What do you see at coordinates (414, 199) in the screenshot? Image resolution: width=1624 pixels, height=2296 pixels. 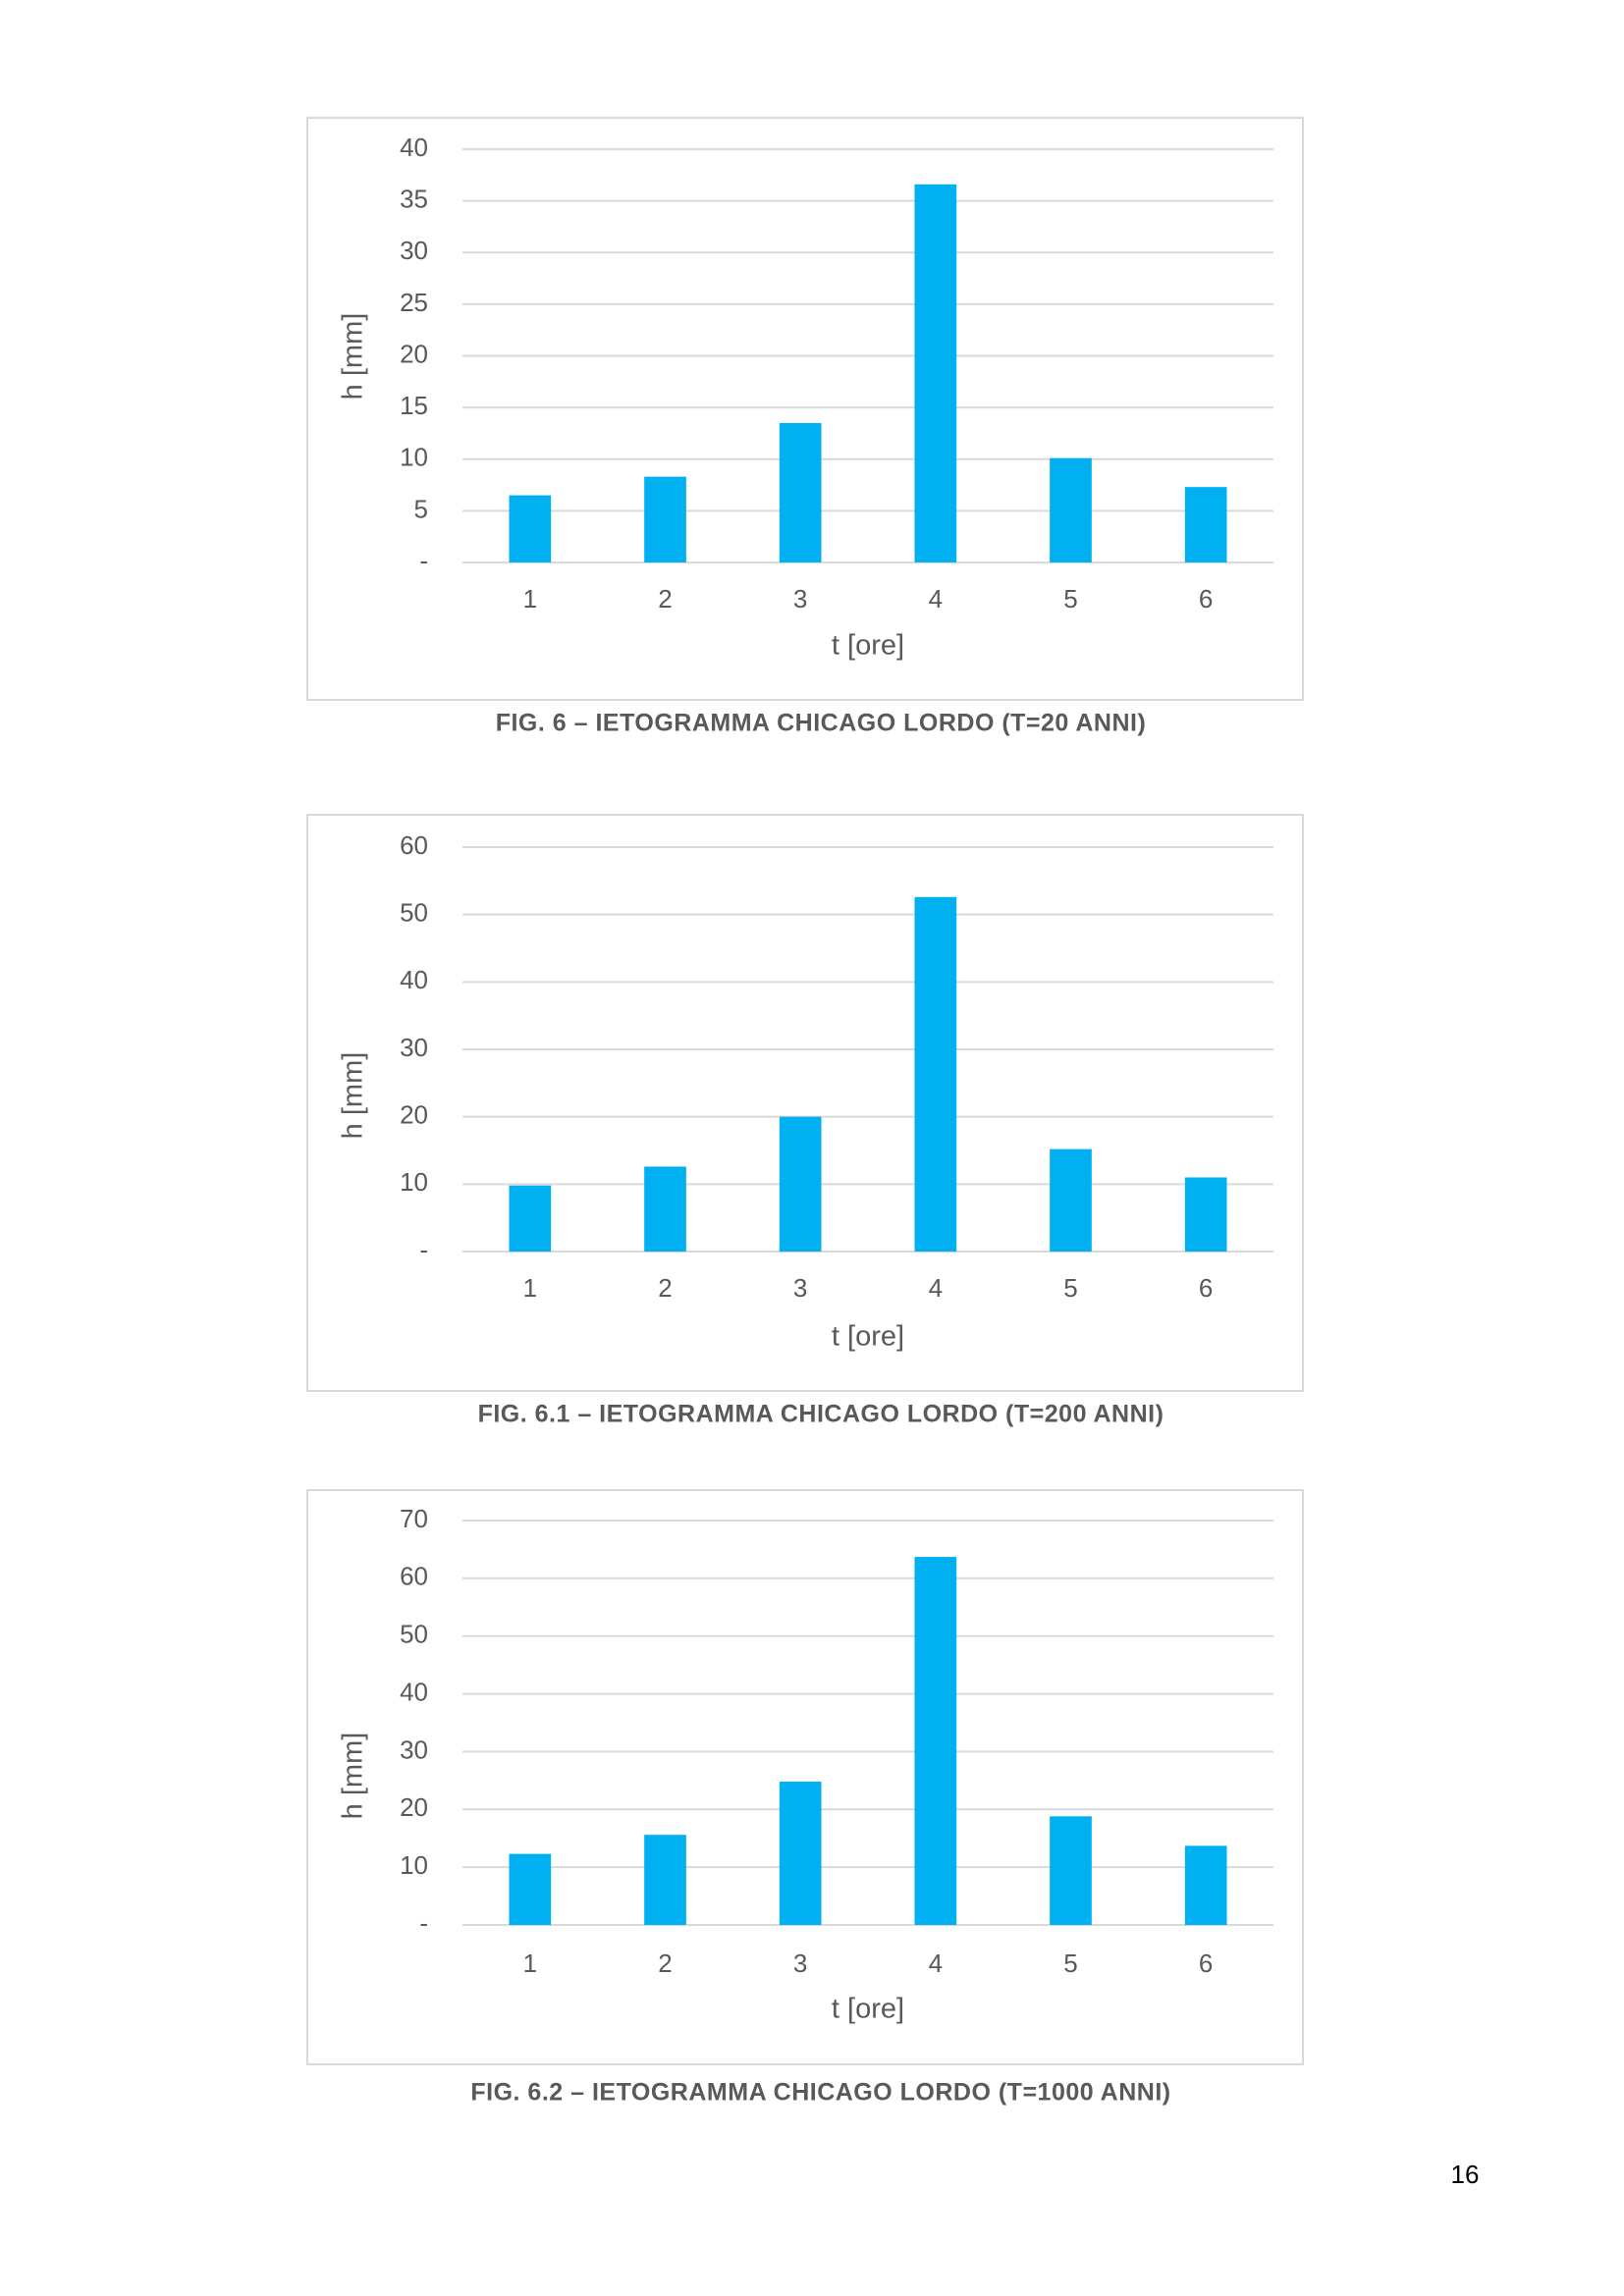 I see `y-tick-label: 35` at bounding box center [414, 199].